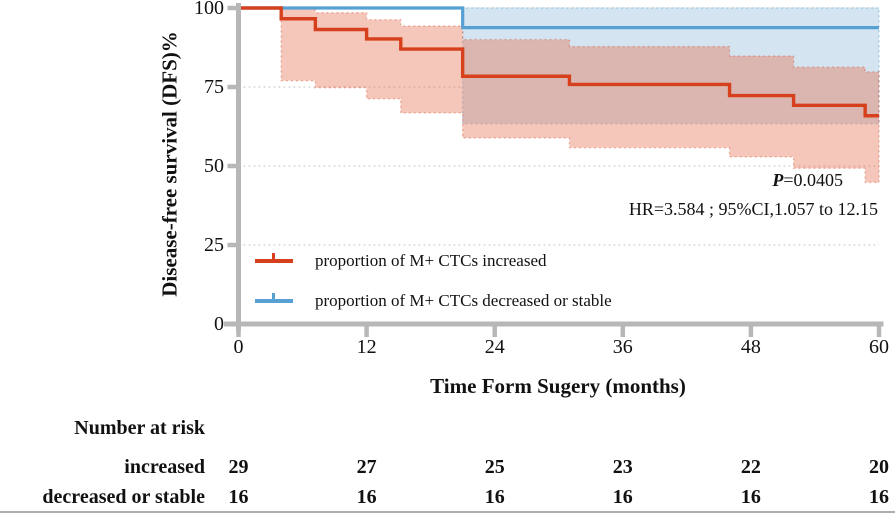 The height and width of the screenshot is (514, 895). I want to click on legend-item-increased: proportion of M+ CTCs increased, so click(401, 260).